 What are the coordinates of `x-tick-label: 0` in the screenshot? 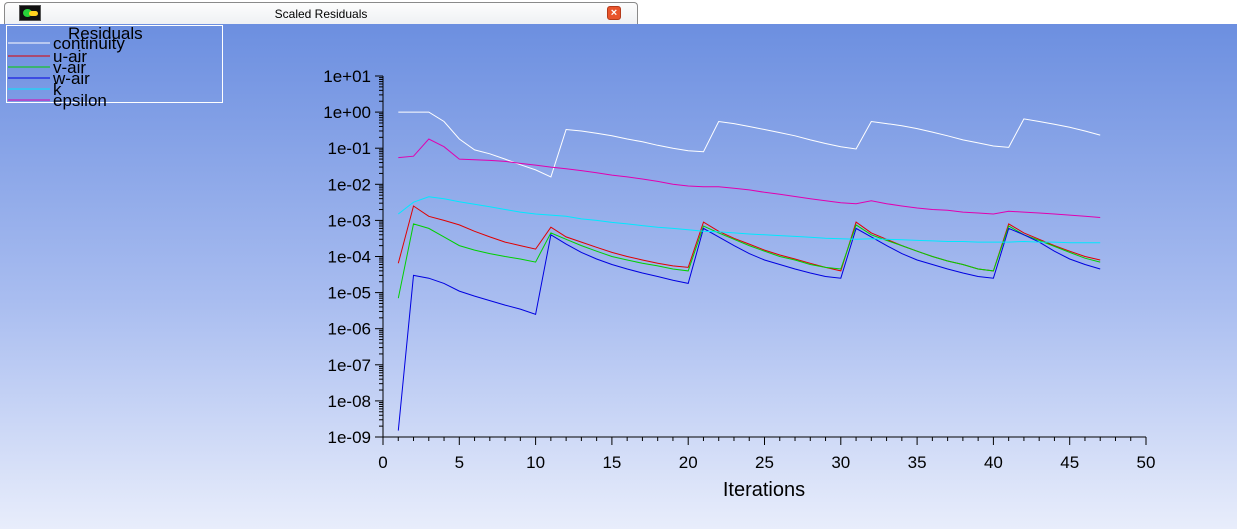 It's located at (382, 462).